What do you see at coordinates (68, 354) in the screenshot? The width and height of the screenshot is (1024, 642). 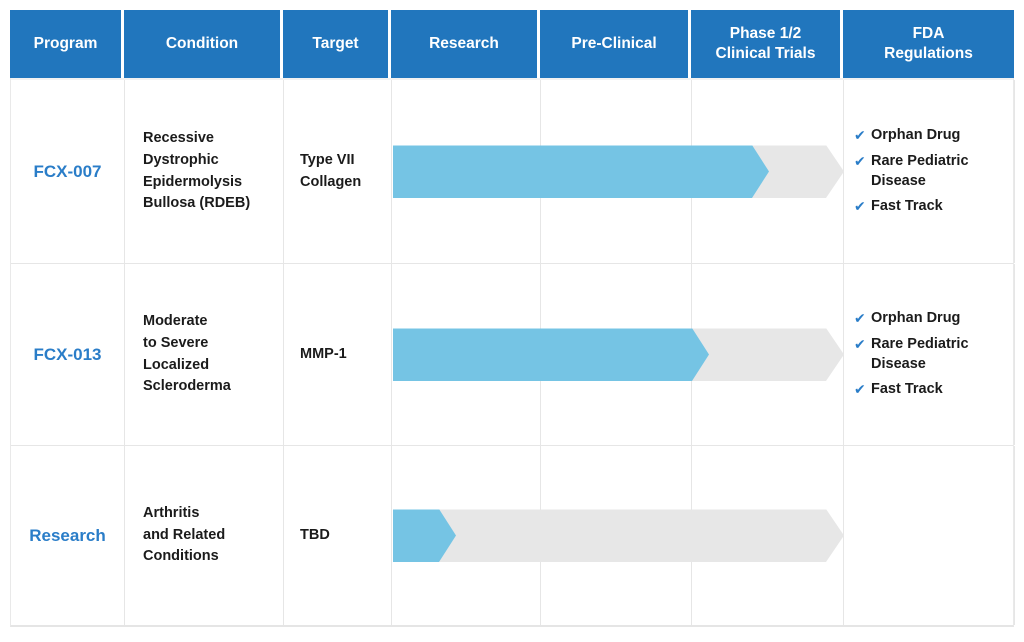 I see `program-label: FCX-013` at bounding box center [68, 354].